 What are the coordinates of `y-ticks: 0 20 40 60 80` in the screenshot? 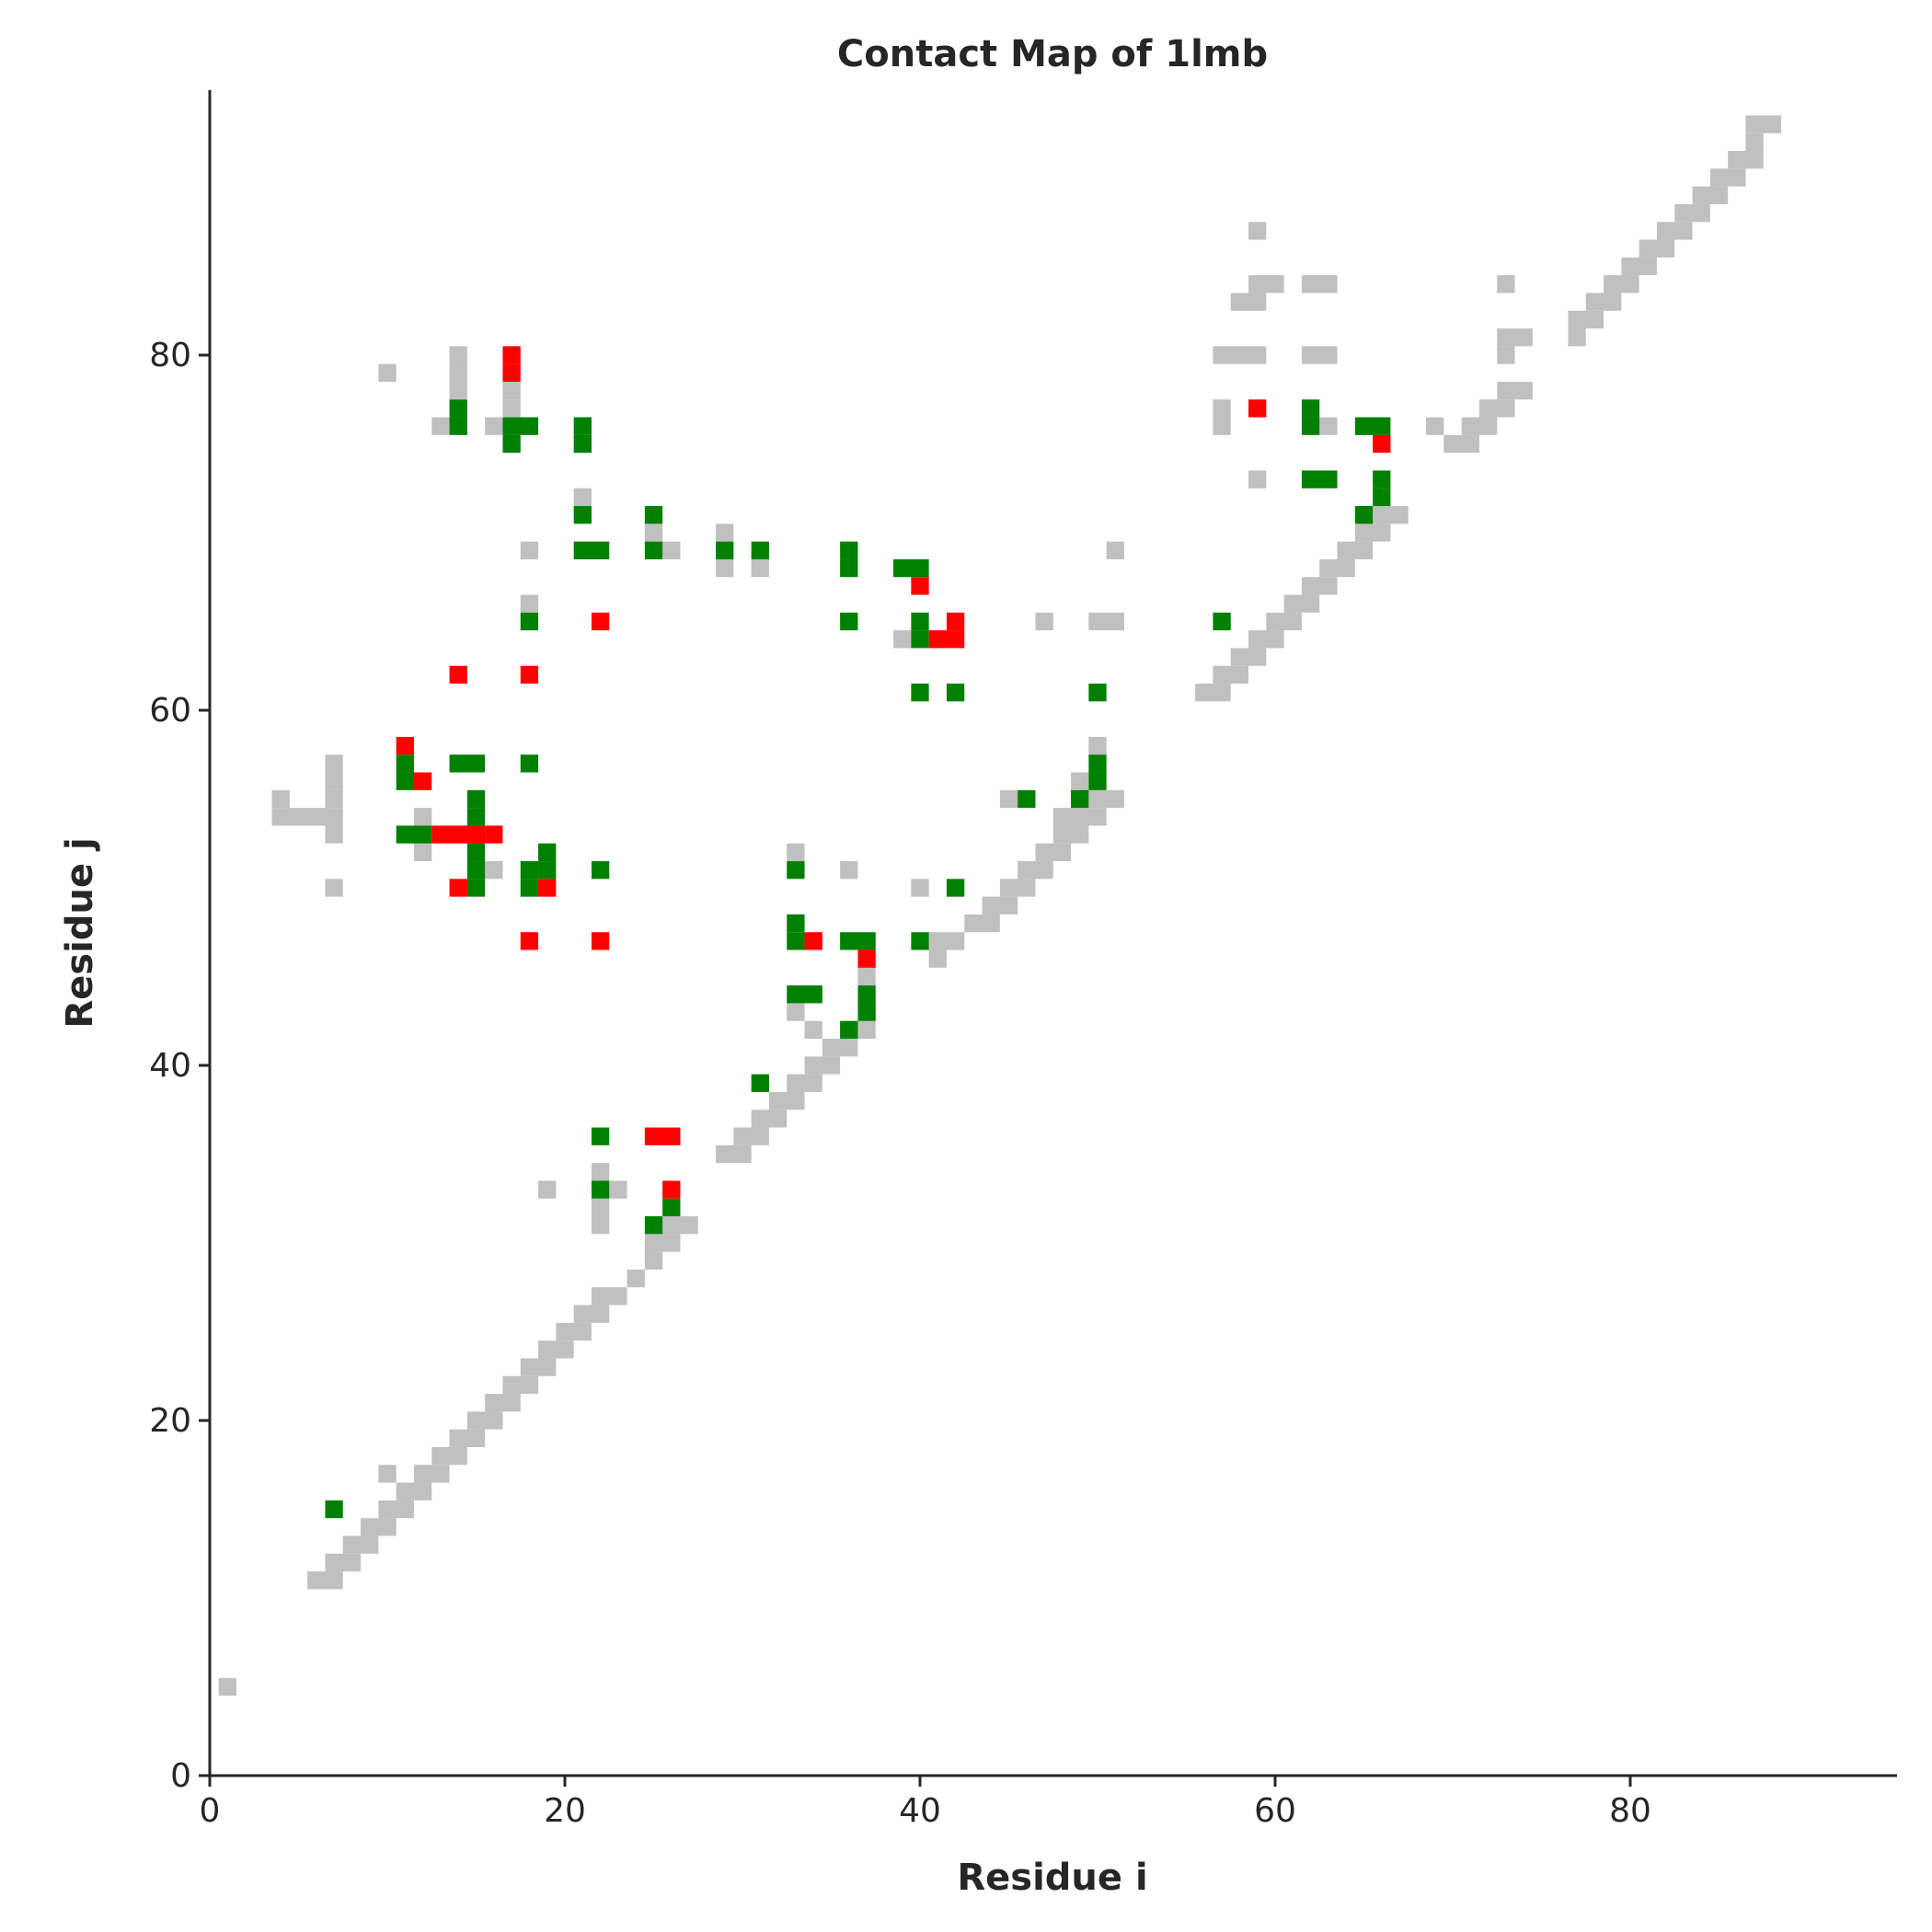 It's located at (179, 1066).